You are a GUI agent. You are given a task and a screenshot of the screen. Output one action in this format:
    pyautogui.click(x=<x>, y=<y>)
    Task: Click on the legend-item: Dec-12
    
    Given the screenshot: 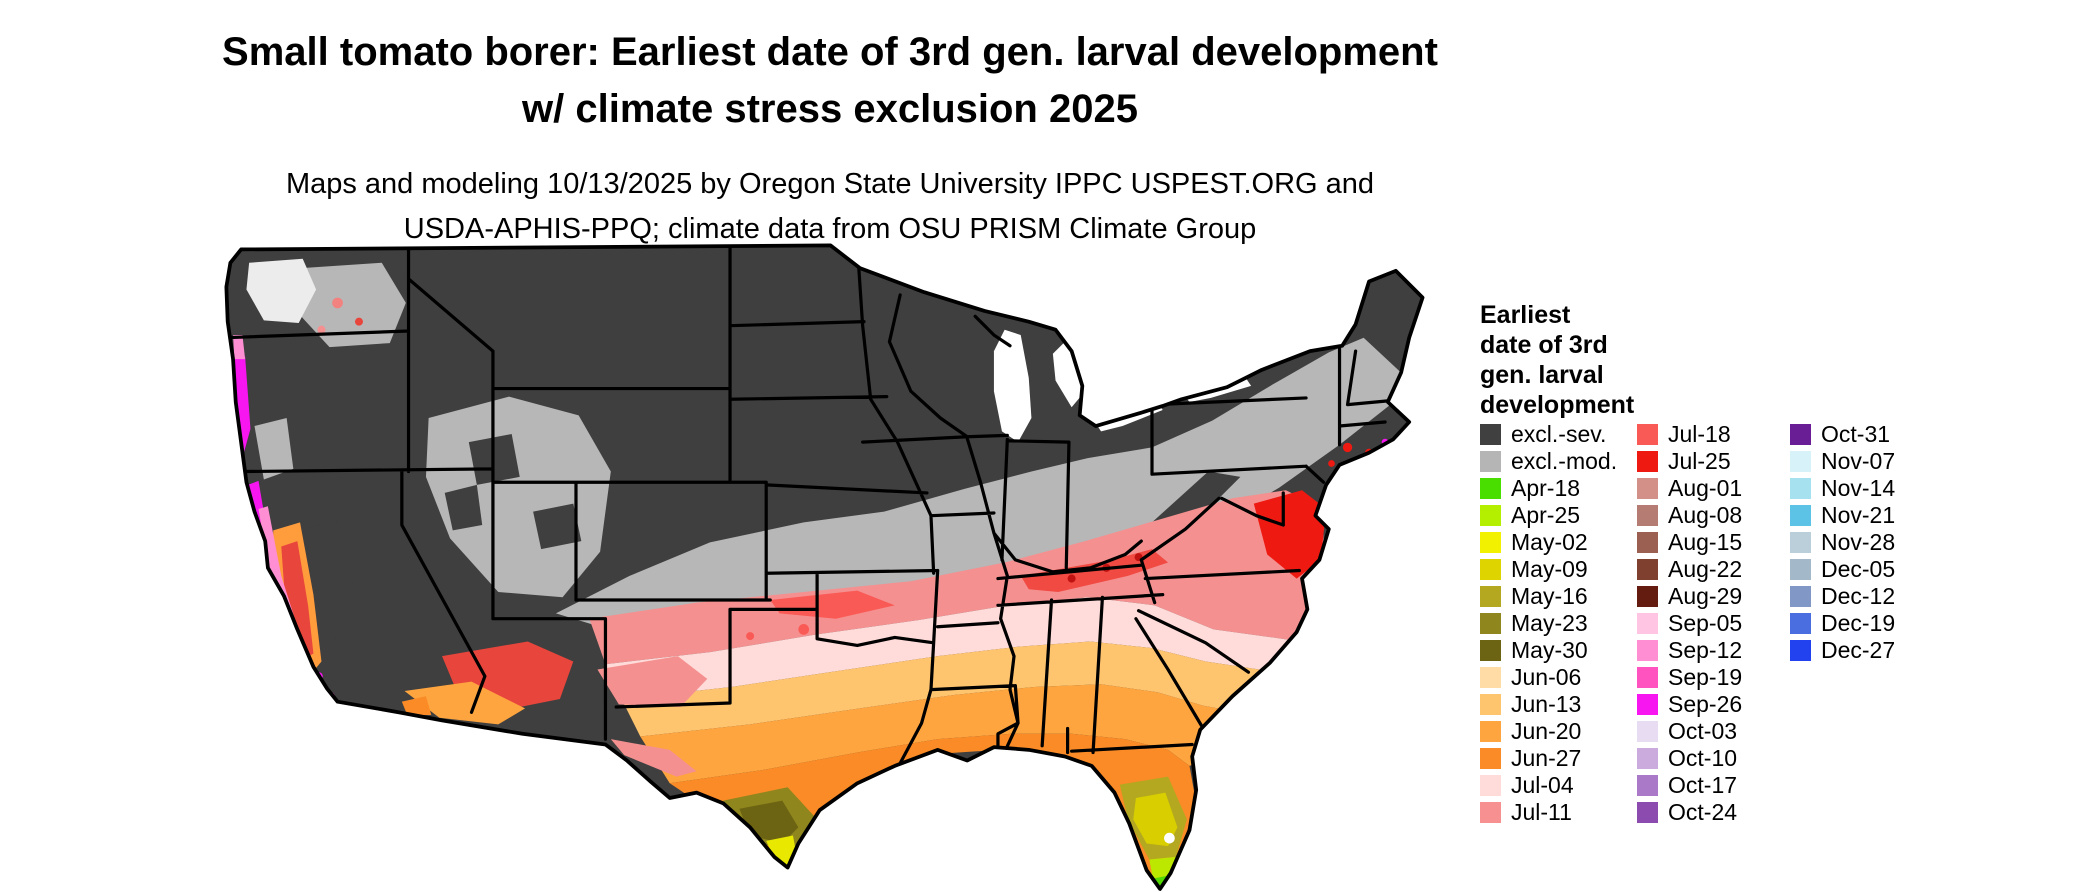 What is the action you would take?
    pyautogui.click(x=1842, y=596)
    